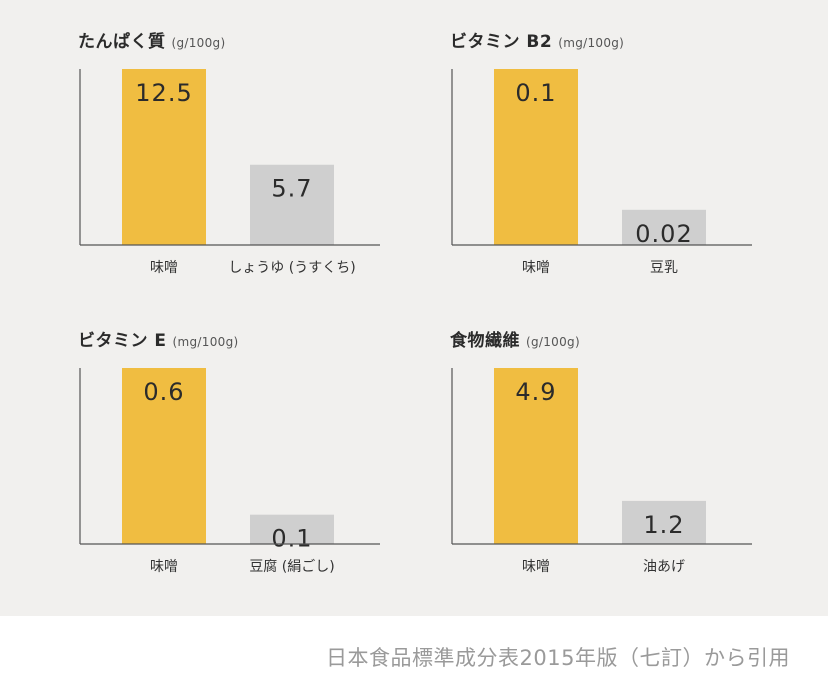 Image resolution: width=828 pixels, height=692 pixels. What do you see at coordinates (515, 341) in the screenshot?
I see `chart-title: 食物繊維 (g/100g)` at bounding box center [515, 341].